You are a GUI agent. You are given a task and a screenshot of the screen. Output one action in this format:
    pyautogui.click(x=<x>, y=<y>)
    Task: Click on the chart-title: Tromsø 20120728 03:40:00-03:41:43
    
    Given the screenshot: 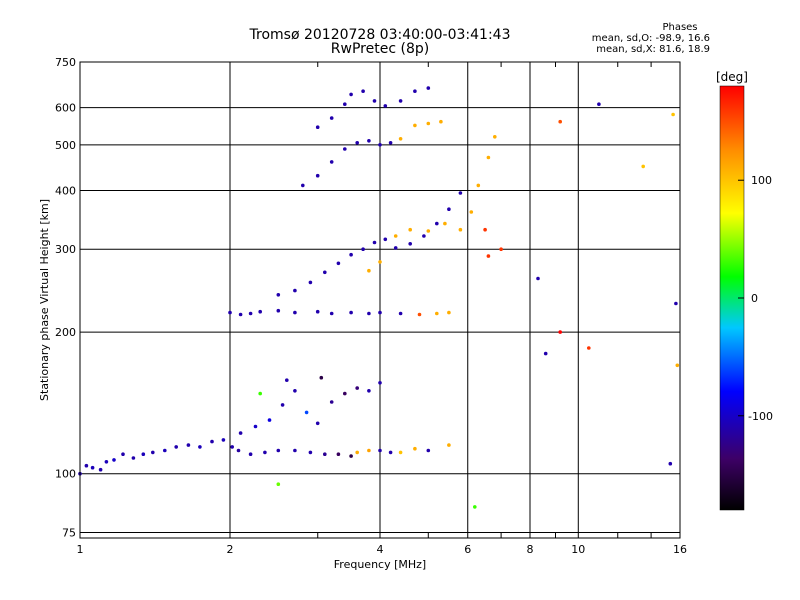 What is the action you would take?
    pyautogui.click(x=380, y=35)
    